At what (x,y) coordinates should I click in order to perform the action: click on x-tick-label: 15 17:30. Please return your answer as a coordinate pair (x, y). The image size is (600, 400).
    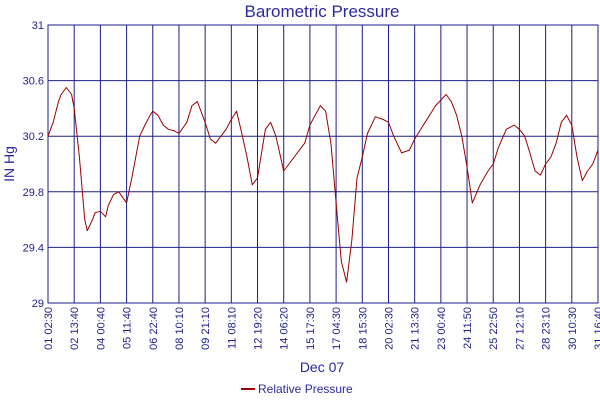
    Looking at the image, I should click on (311, 328).